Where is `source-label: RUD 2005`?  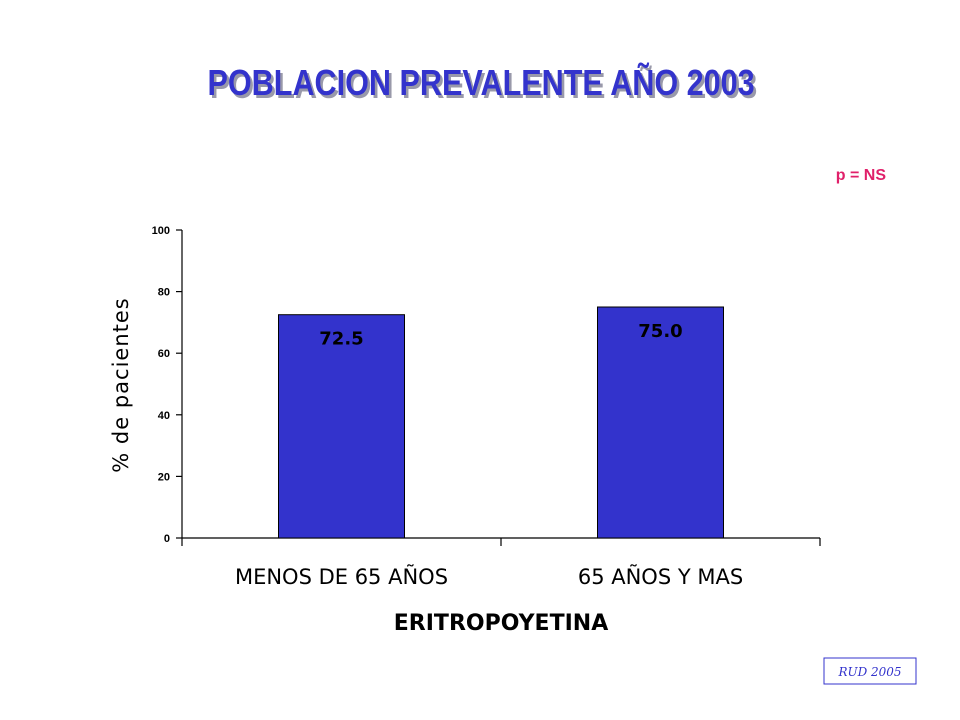
source-label: RUD 2005 is located at coordinates (869, 672).